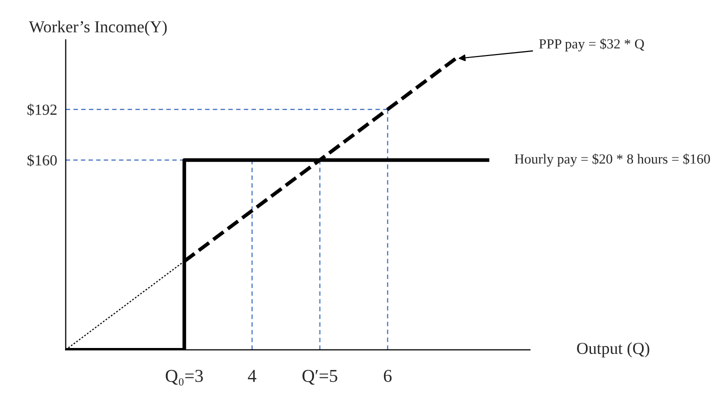 This screenshot has height=398, width=722. Describe the element at coordinates (591, 45) in the screenshot. I see `annotation: PPP pay = $32 * Q` at that location.